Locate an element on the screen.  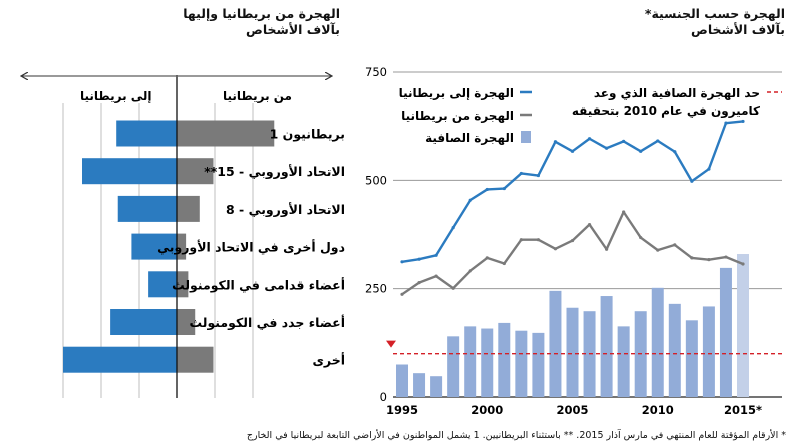
x-tick-label: 2005 is located at coordinates (572, 410).